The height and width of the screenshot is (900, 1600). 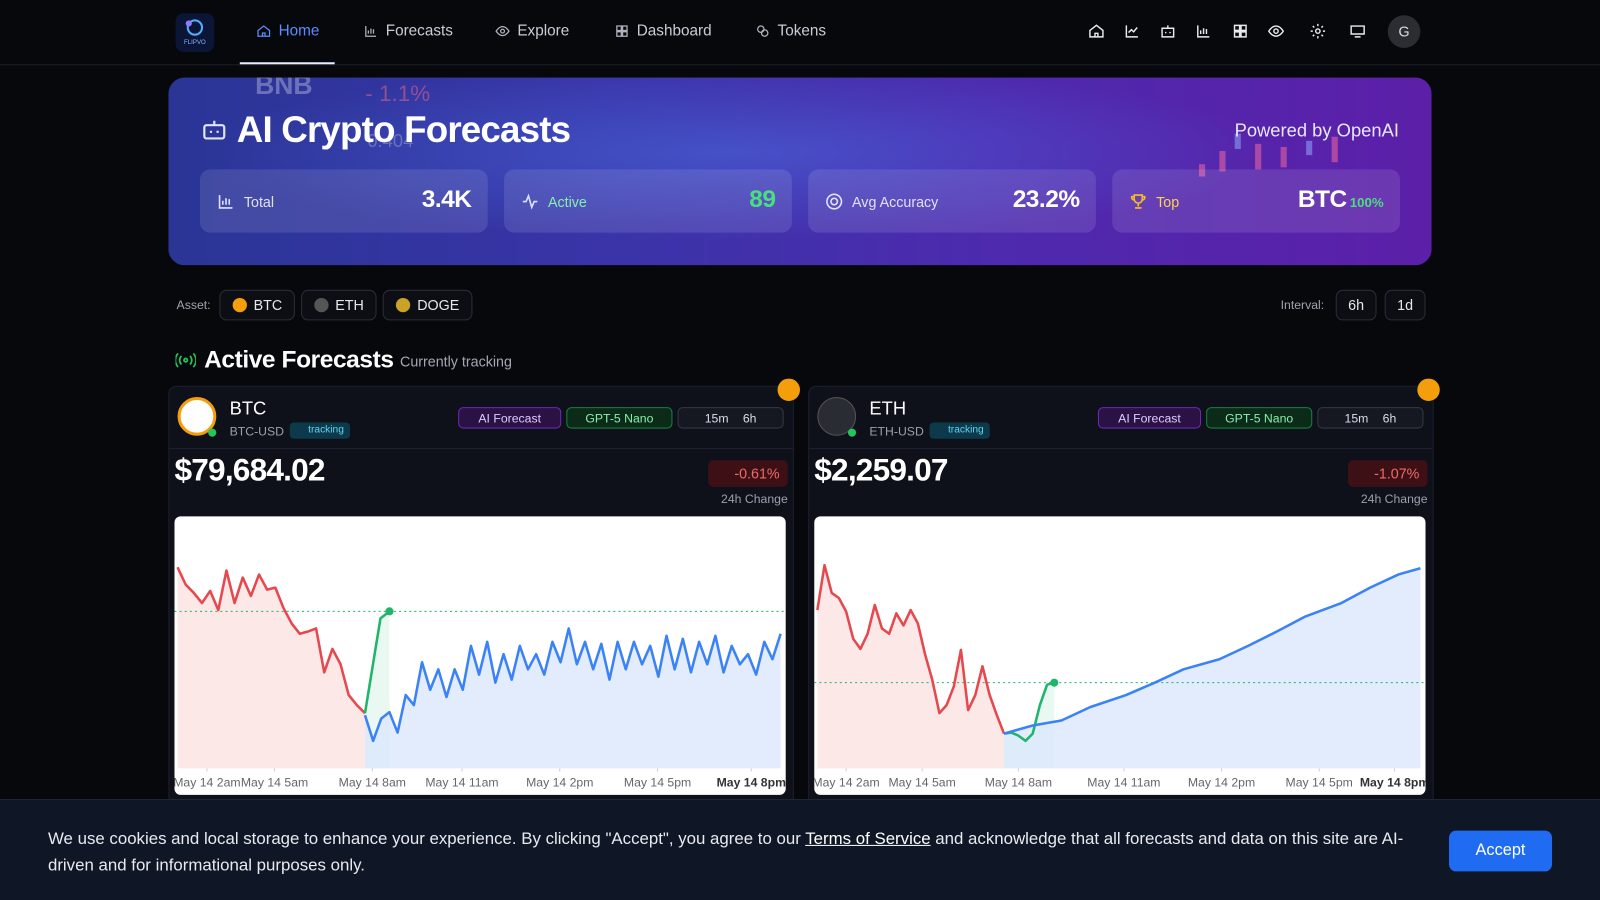 I want to click on nav-label: Home, so click(x=299, y=31).